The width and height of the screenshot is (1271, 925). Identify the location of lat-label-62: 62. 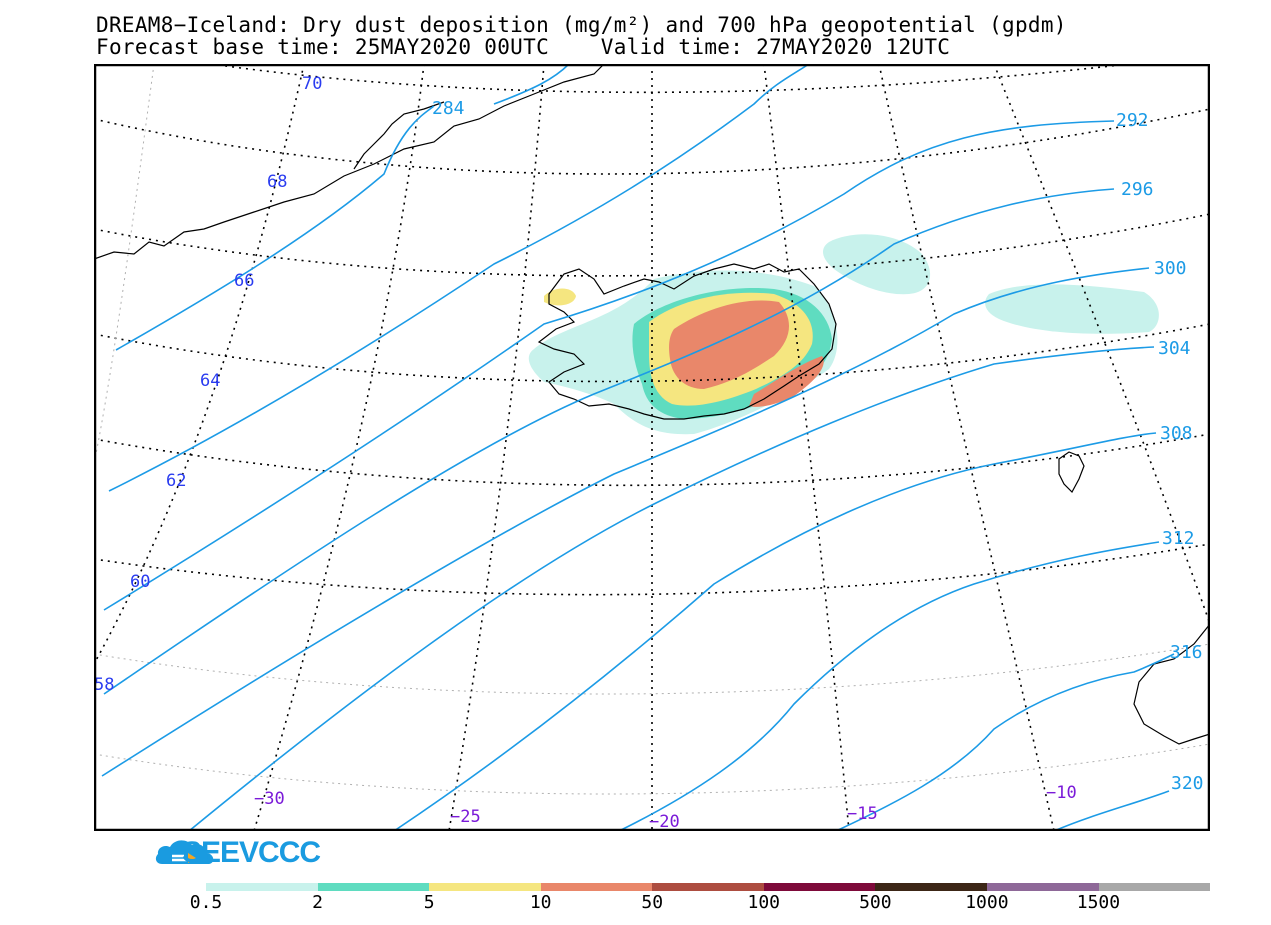
(176, 481).